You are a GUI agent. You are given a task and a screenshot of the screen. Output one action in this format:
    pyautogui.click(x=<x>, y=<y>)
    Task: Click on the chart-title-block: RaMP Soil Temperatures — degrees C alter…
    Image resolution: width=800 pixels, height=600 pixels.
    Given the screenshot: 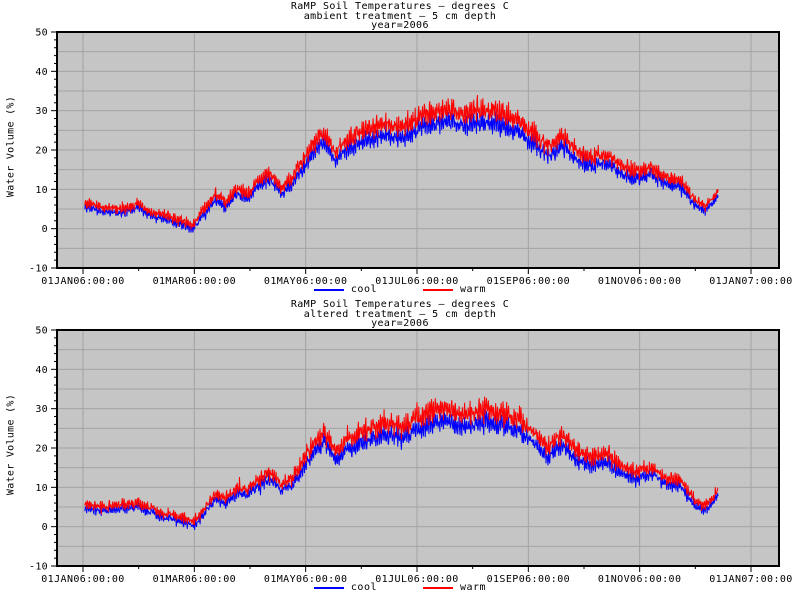 What is the action you would take?
    pyautogui.click(x=400, y=314)
    